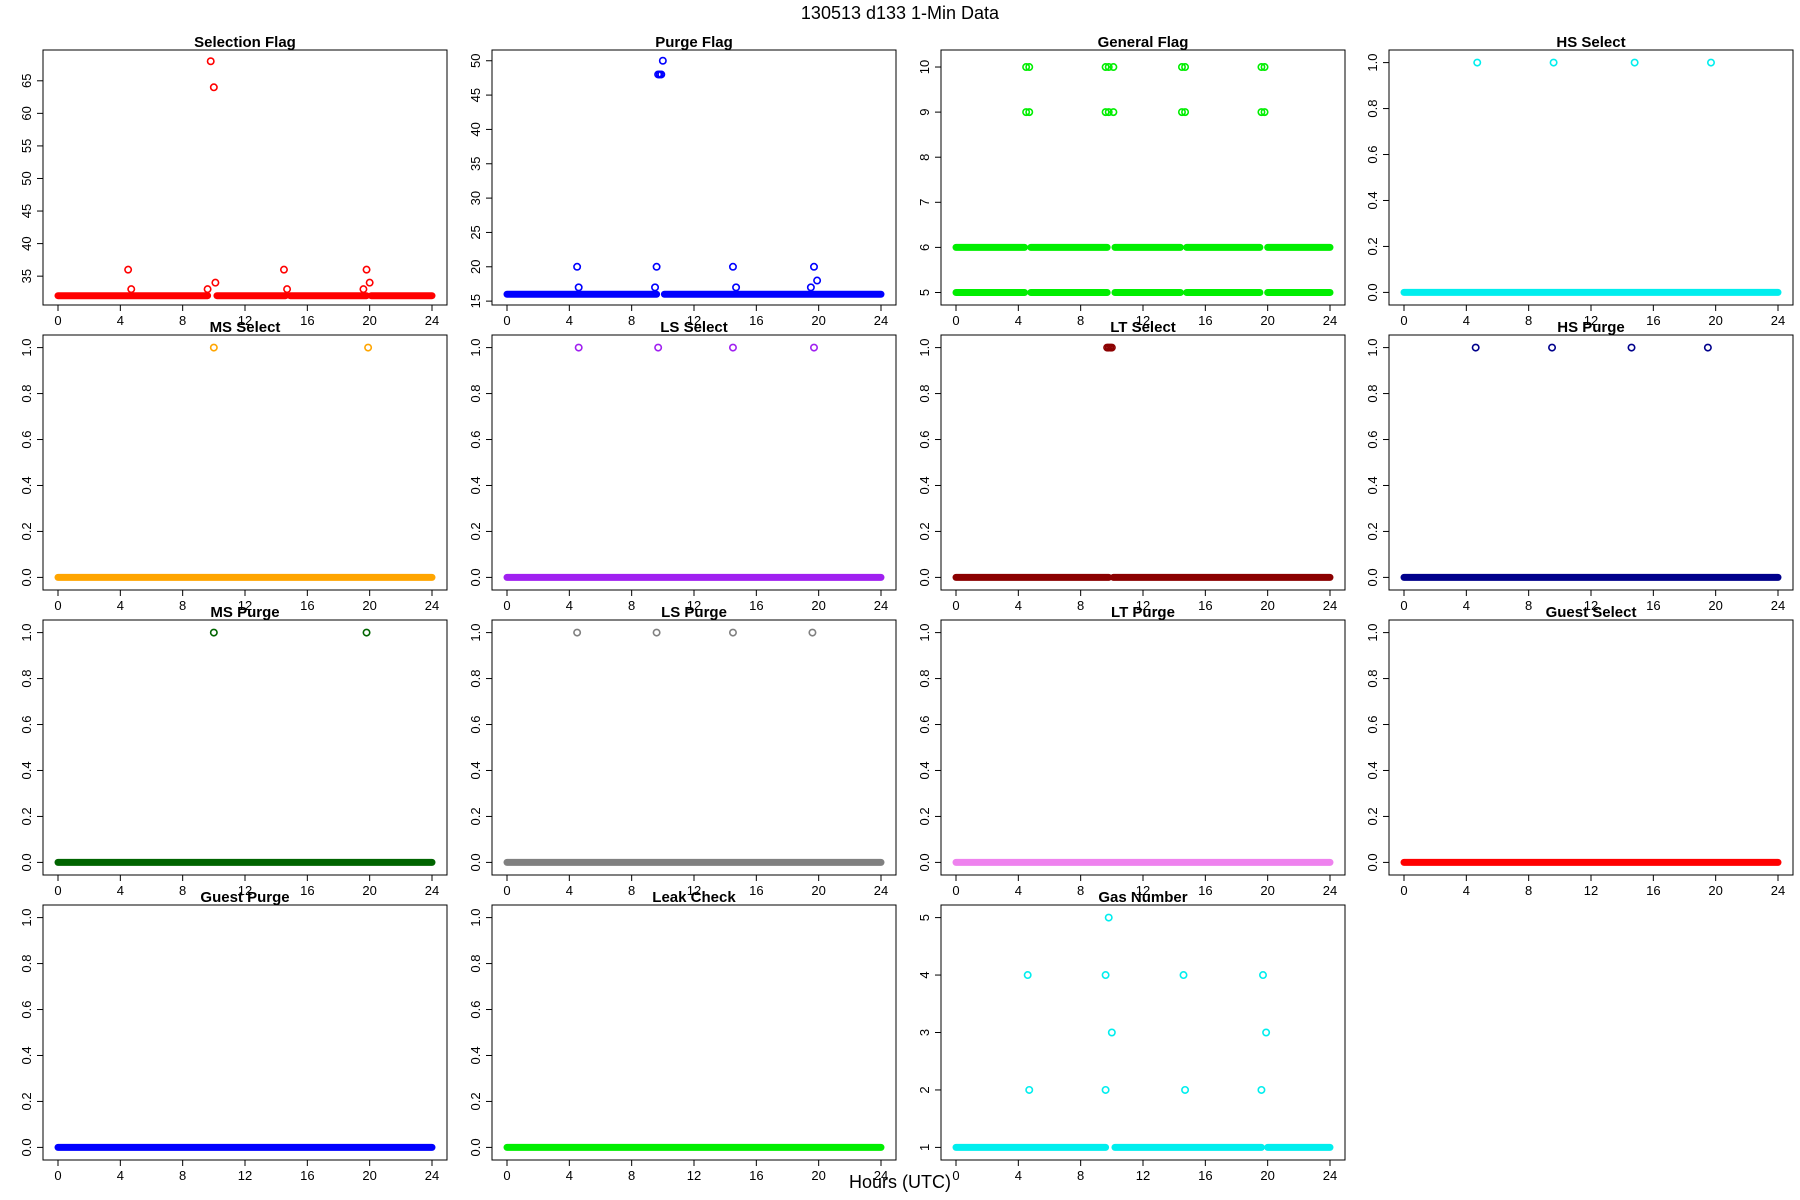 The image size is (1800, 1200). Describe the element at coordinates (1143, 327) in the screenshot. I see `panel-title: LT Select` at that location.